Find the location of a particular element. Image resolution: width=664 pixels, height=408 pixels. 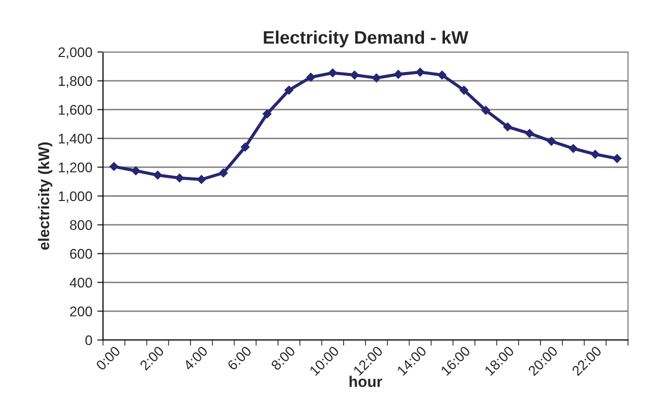

y-tick-label: 1,000 is located at coordinates (75, 197).